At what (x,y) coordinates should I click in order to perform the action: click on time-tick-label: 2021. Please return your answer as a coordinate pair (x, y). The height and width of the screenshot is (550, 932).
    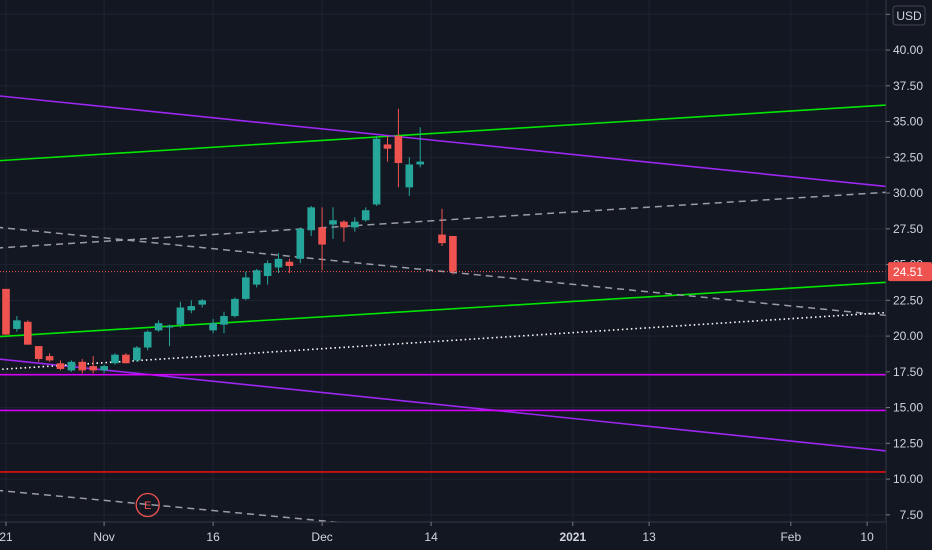
    Looking at the image, I should click on (572, 537).